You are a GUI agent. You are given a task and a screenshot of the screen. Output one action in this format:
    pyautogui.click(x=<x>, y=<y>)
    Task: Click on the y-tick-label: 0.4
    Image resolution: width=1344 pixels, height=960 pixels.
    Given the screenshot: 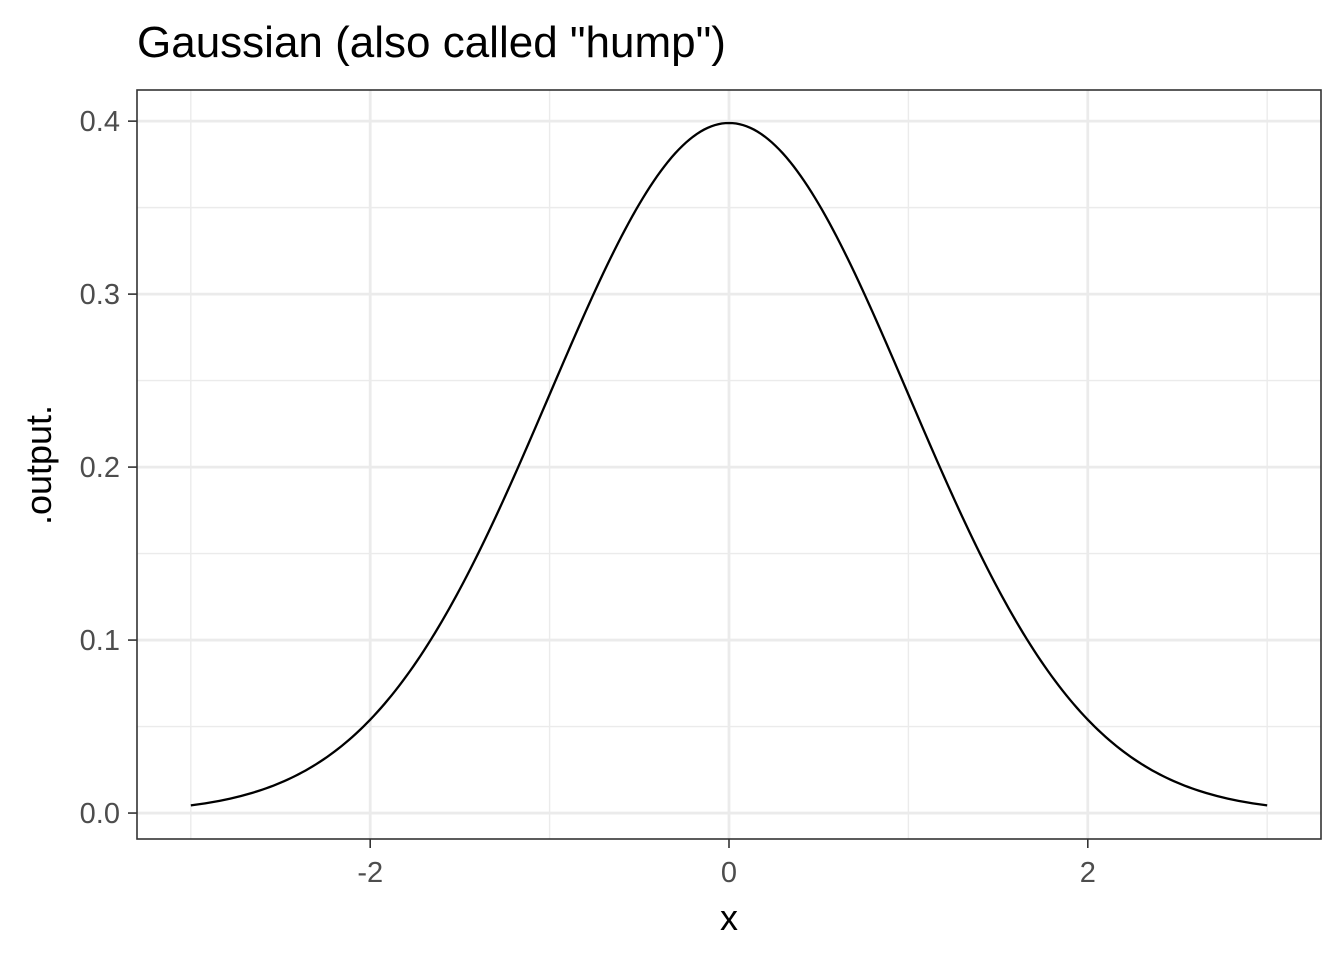 What is the action you would take?
    pyautogui.click(x=100, y=122)
    